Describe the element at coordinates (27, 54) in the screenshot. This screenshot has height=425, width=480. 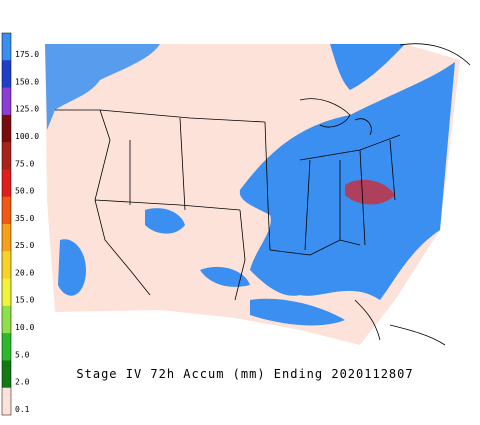
I see `legend-label: 175.0` at that location.